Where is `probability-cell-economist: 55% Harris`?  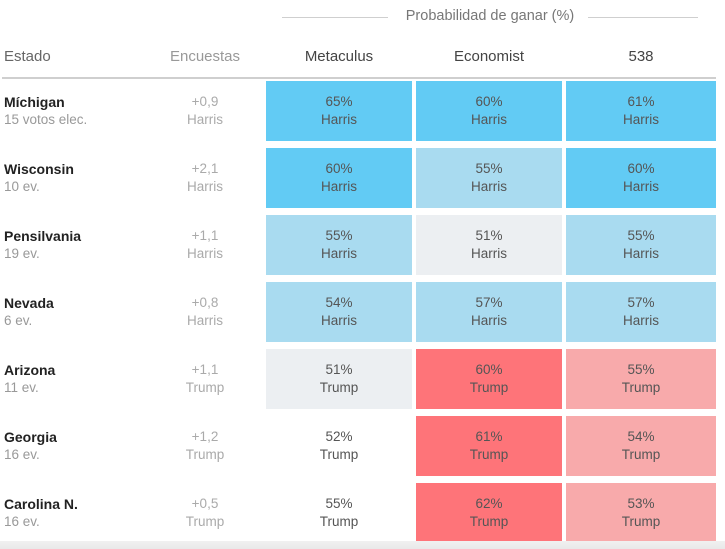
probability-cell-economist: 55% Harris is located at coordinates (489, 178).